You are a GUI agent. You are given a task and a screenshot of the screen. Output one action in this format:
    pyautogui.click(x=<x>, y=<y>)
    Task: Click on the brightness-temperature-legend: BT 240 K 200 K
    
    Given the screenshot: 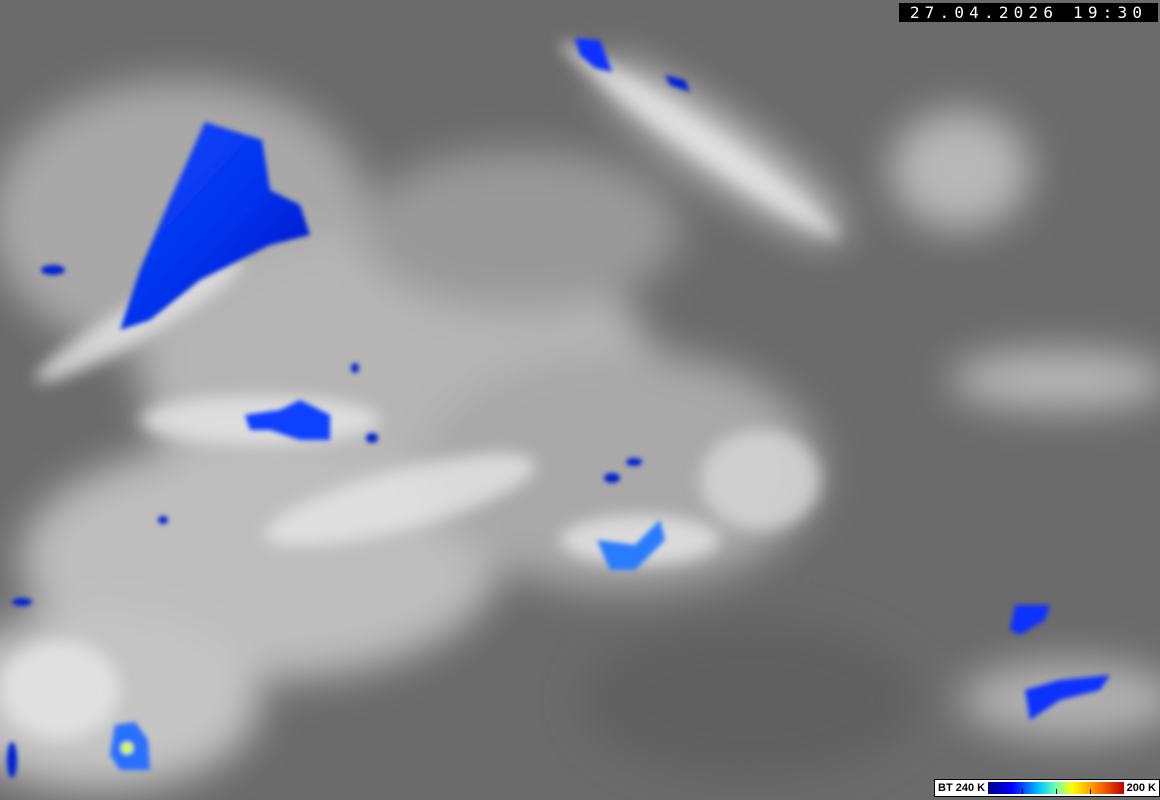 What is the action you would take?
    pyautogui.click(x=1047, y=788)
    